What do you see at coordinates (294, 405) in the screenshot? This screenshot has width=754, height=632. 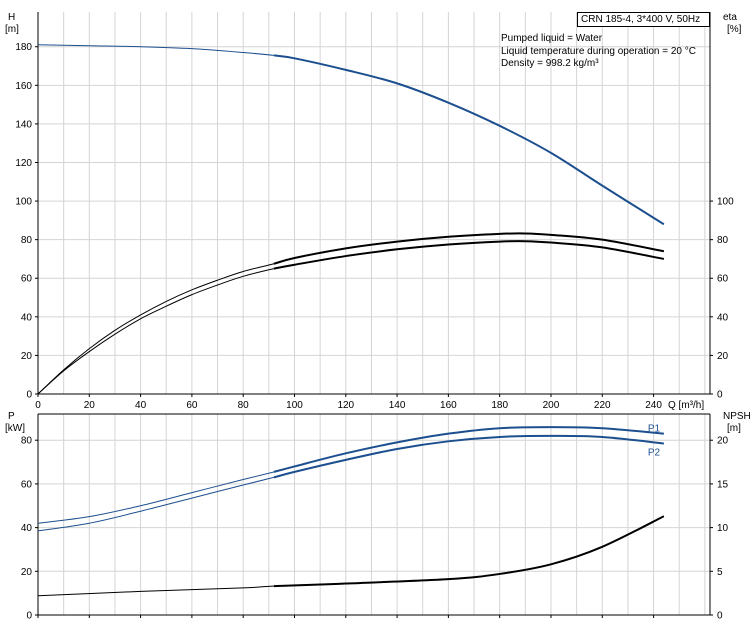 I see `x-tick-label: 100` at bounding box center [294, 405].